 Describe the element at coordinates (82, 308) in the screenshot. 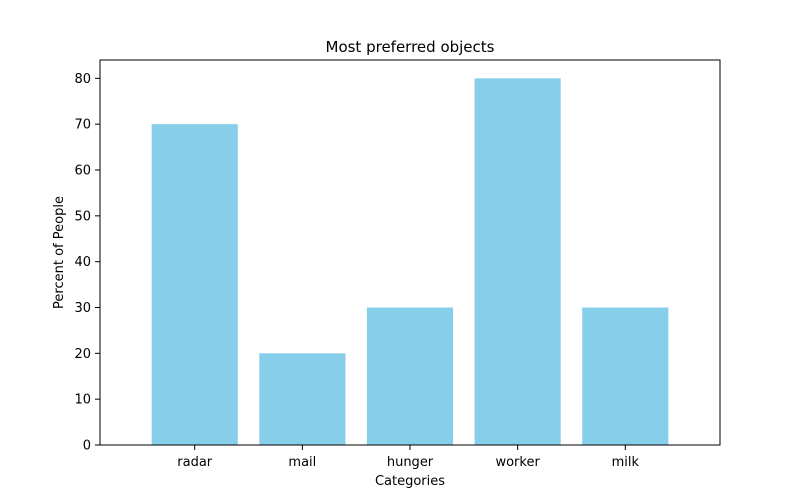

I see `y-tick-label: 30` at that location.